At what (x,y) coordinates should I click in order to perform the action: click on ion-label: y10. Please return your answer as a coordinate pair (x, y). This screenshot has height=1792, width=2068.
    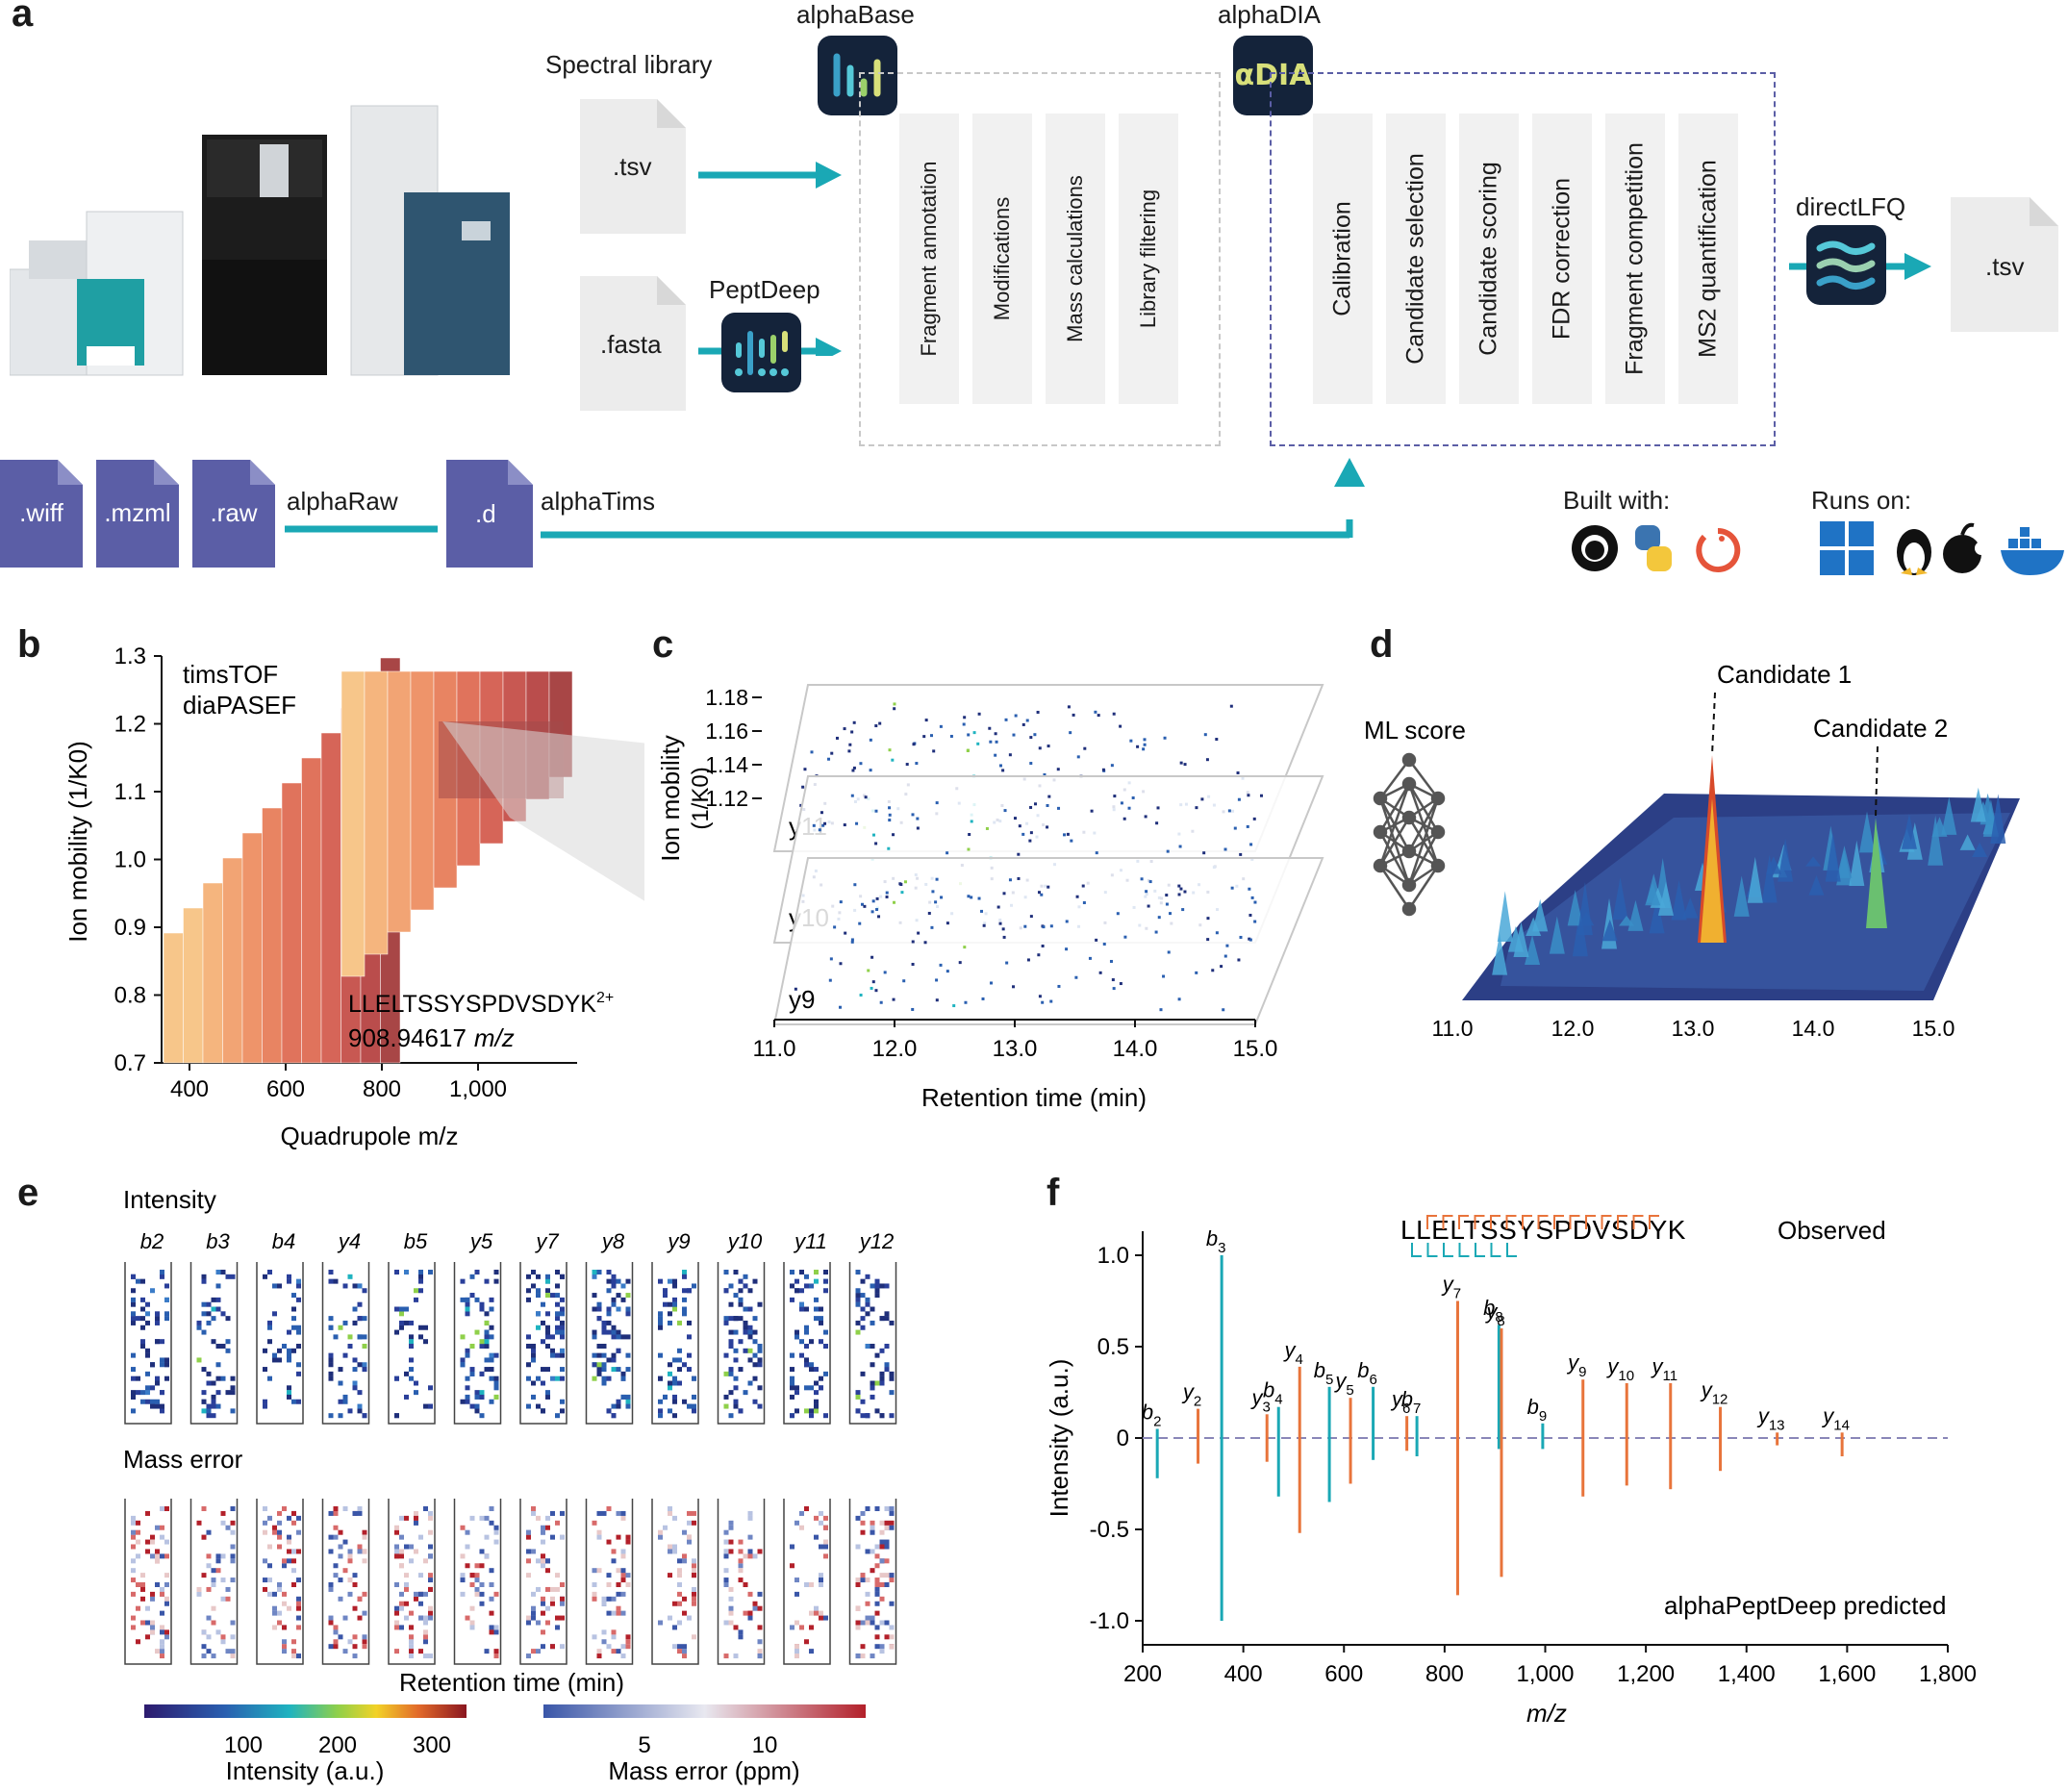
    Looking at the image, I should click on (744, 1241).